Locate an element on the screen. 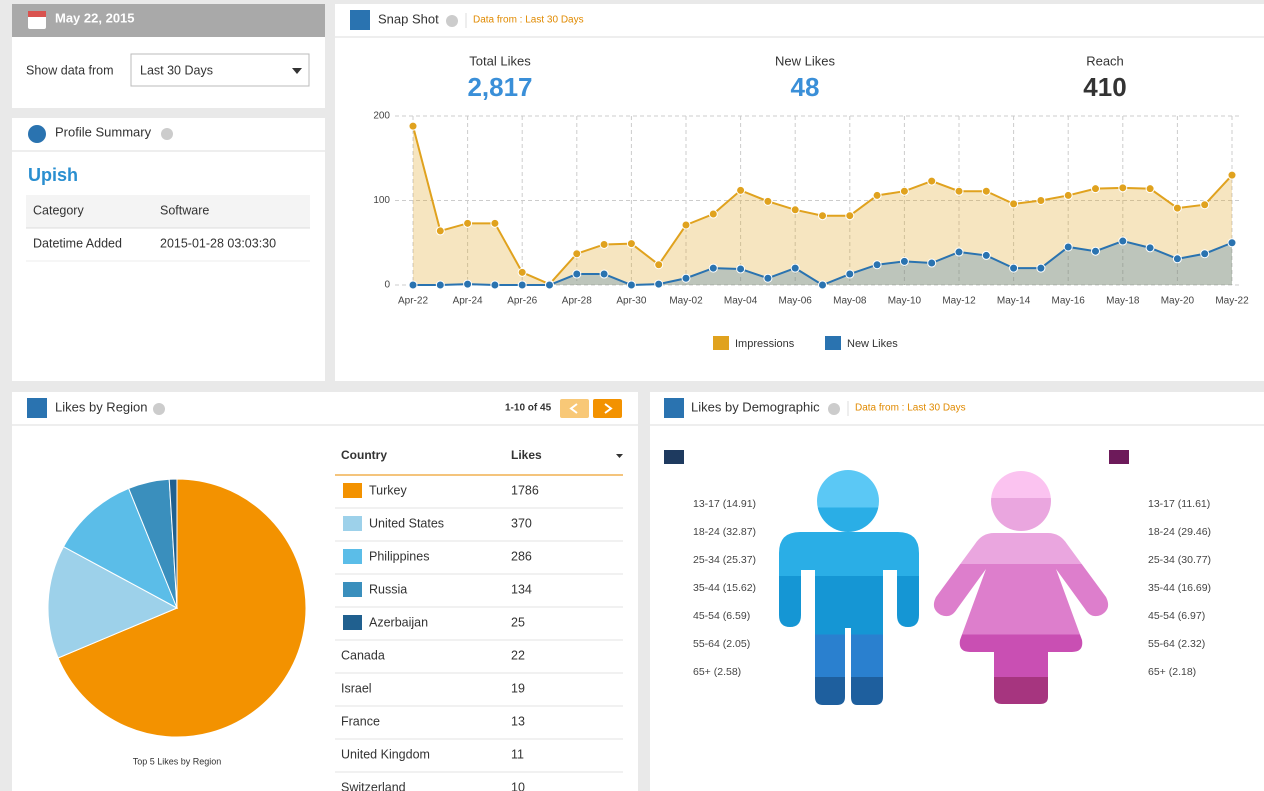  female-head is located at coordinates (1021, 501).